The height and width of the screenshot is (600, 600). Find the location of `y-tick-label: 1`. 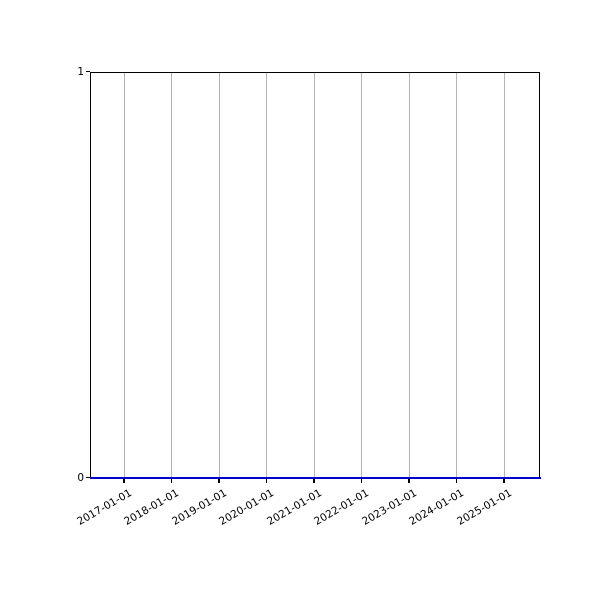

y-tick-label: 1 is located at coordinates (80, 71).